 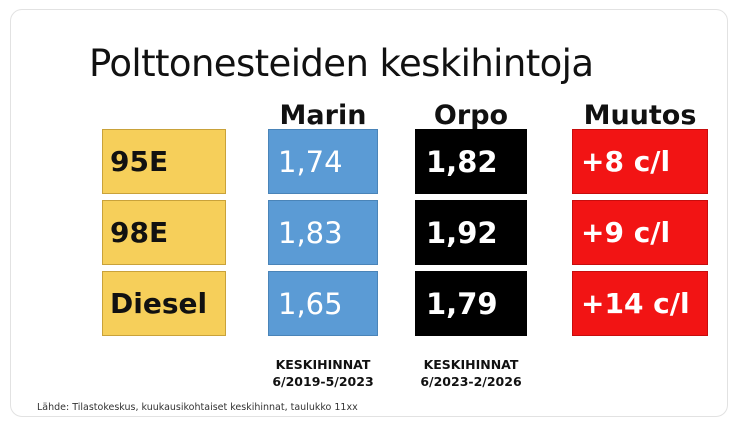 I want to click on orpo-price-diesel: 1,79, so click(x=471, y=303).